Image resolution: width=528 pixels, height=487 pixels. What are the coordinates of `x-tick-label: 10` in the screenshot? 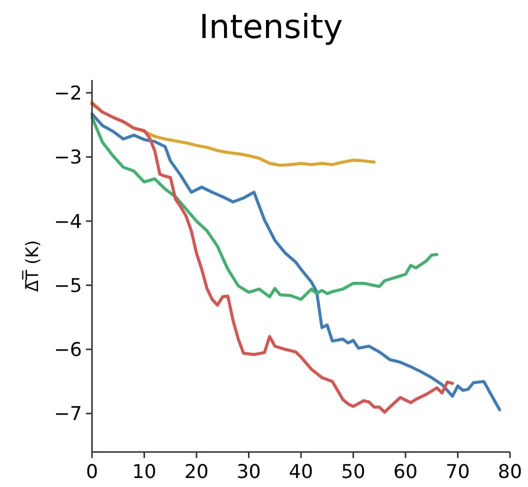 It's located at (144, 472).